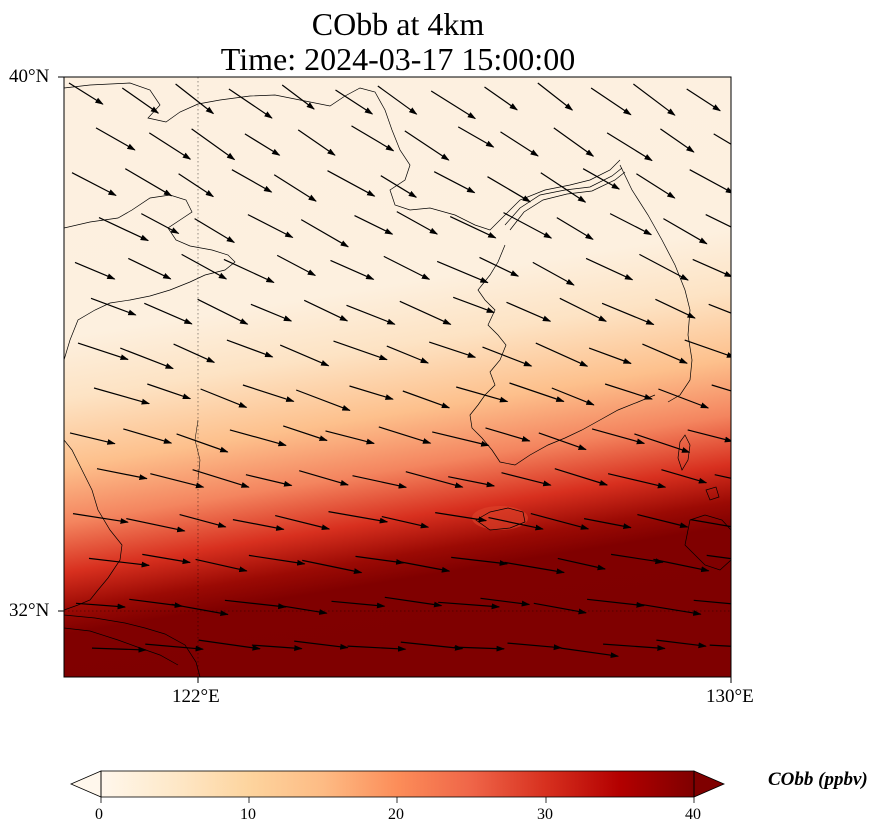 The height and width of the screenshot is (836, 887). I want to click on colorbar-body, so click(397, 784).